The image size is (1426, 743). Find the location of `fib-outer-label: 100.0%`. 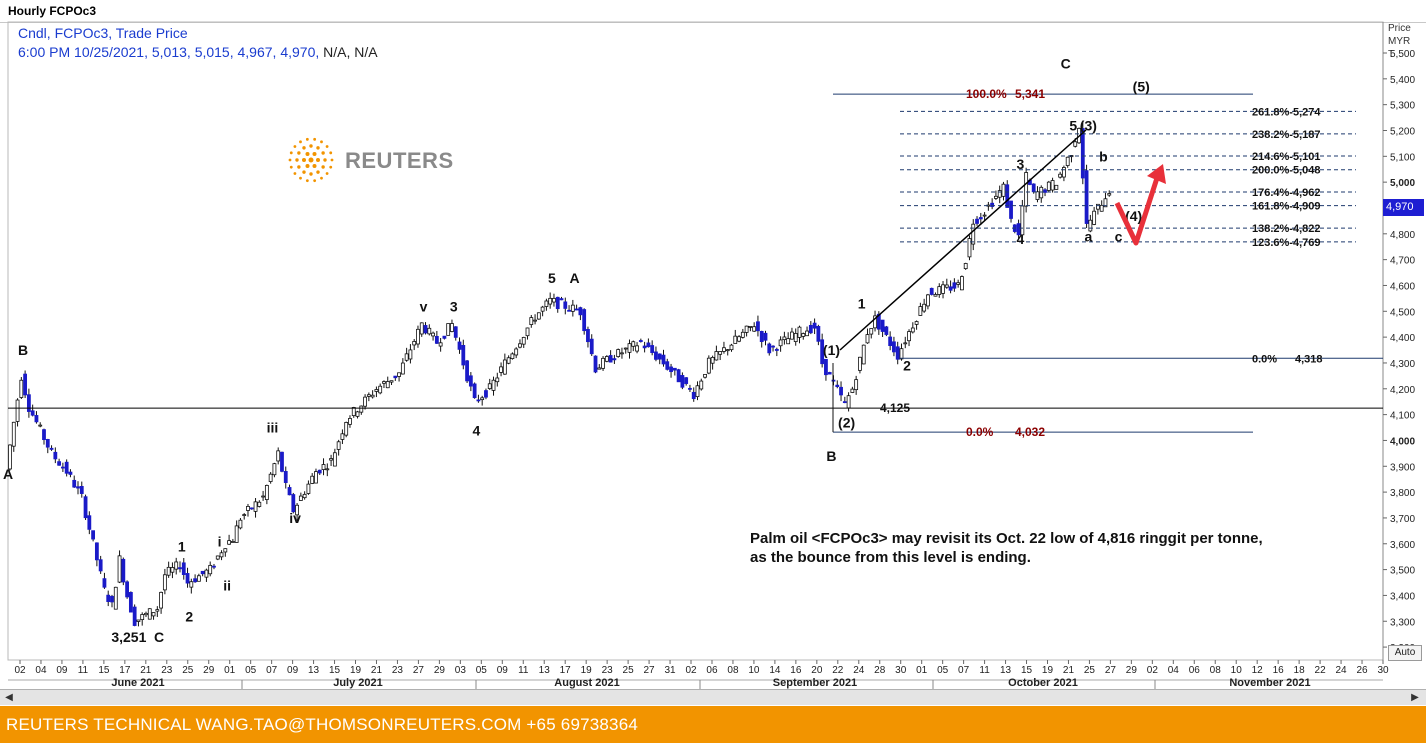

fib-outer-label: 100.0% is located at coordinates (986, 94).